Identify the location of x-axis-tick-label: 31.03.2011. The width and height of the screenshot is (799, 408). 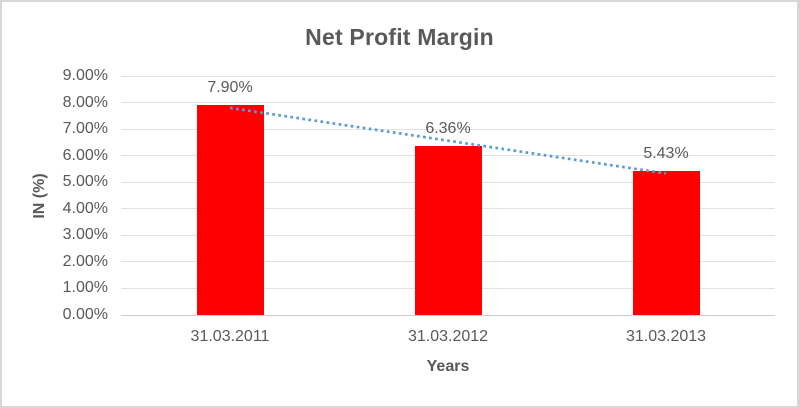
(230, 336).